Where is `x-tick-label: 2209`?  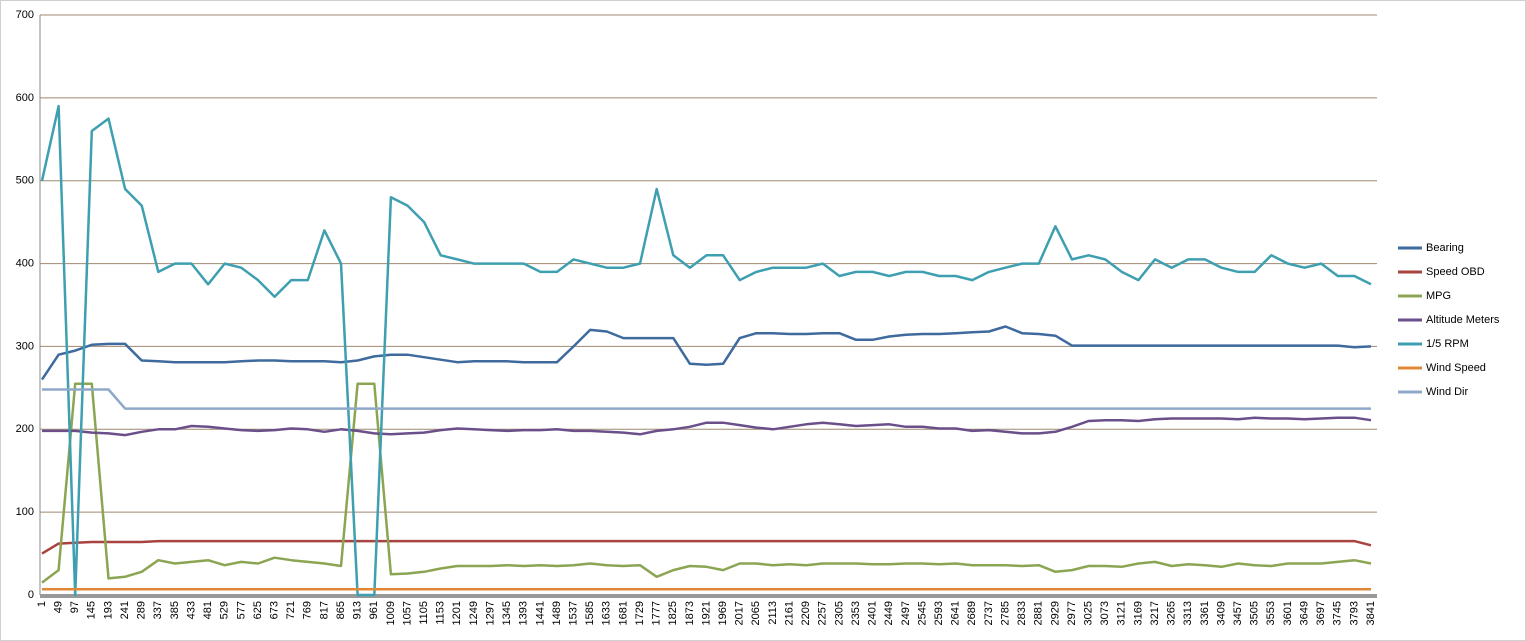 x-tick-label: 2209 is located at coordinates (806, 613).